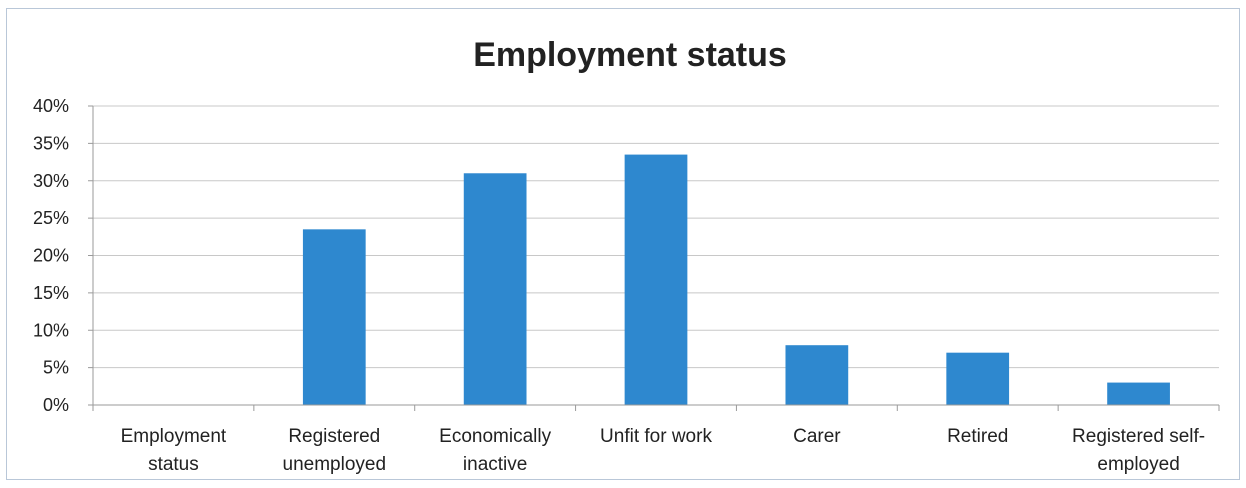 This screenshot has height=488, width=1246. What do you see at coordinates (977, 436) in the screenshot?
I see `x-category-label: Retired` at bounding box center [977, 436].